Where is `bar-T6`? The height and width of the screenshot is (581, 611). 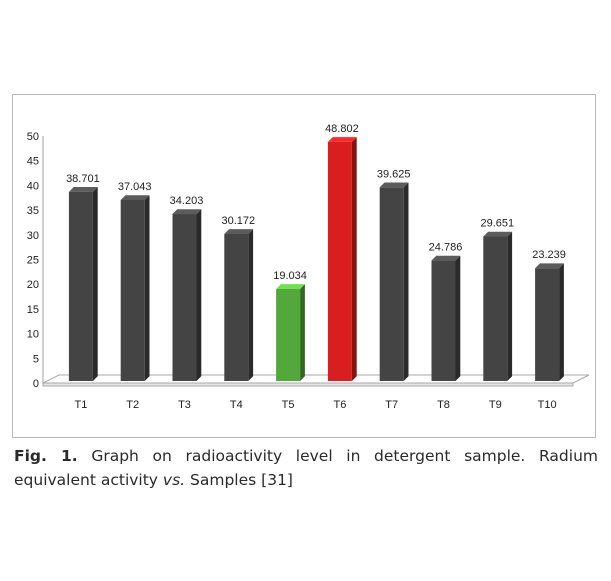
bar-T6 is located at coordinates (339, 261).